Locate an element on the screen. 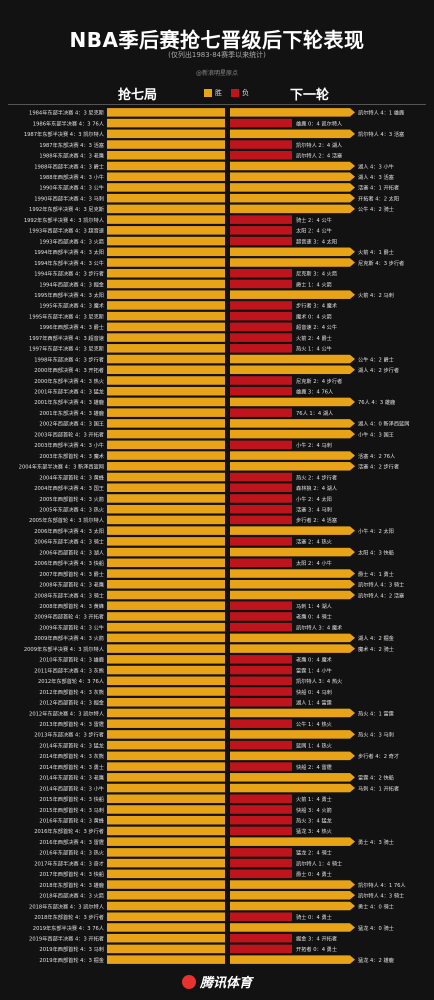 The image size is (434, 1000). game7-label: 2004年东部首轮 4：3 黄蜂 is located at coordinates (71, 477).